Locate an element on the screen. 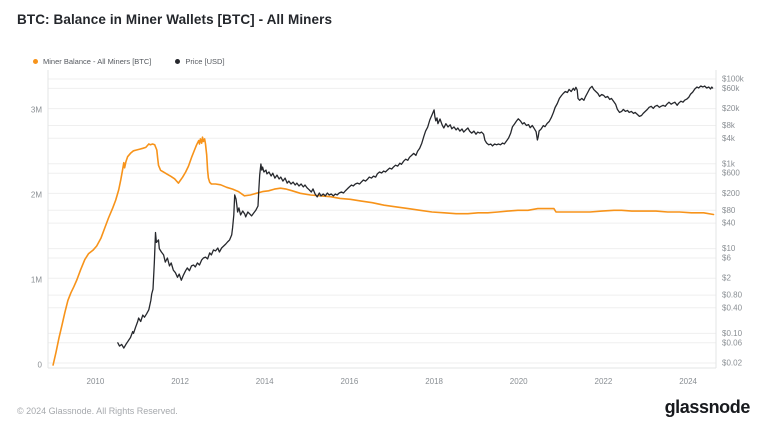 The image size is (768, 432). right-axis-tick-label: $10 is located at coordinates (729, 248).